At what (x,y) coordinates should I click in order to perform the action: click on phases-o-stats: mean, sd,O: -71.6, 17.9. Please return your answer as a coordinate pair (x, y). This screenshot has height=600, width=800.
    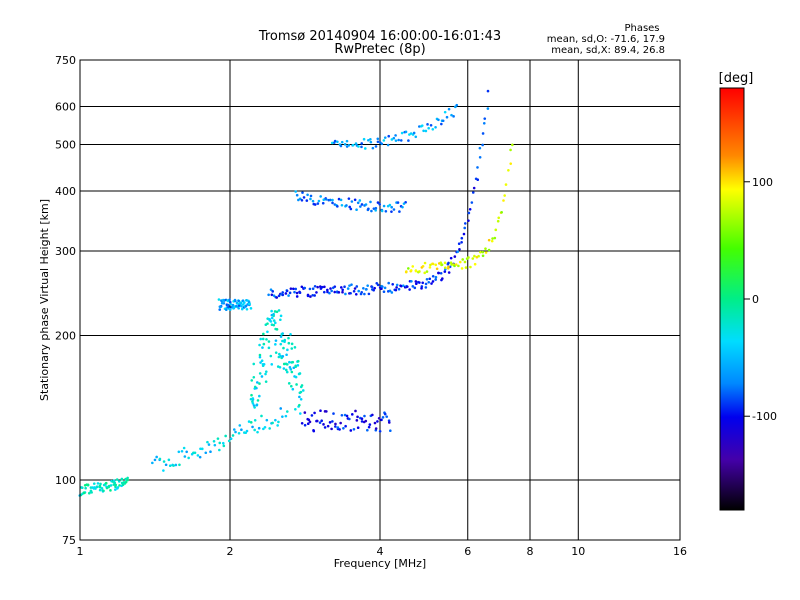
    Looking at the image, I should click on (606, 39).